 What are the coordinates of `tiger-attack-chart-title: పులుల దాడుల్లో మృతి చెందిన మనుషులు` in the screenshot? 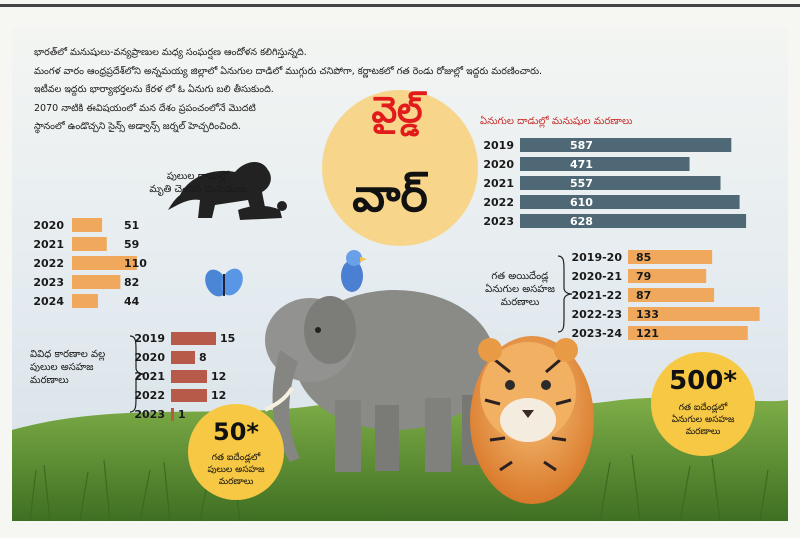 It's located at (198, 183).